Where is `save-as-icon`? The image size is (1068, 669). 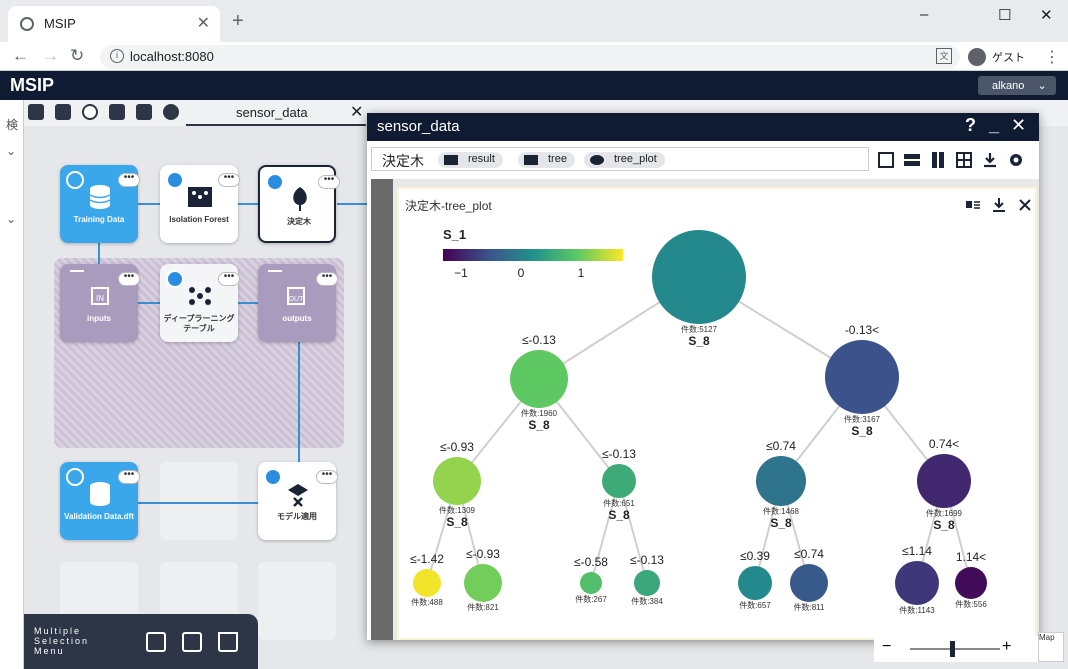
save-as-icon is located at coordinates (63, 112).